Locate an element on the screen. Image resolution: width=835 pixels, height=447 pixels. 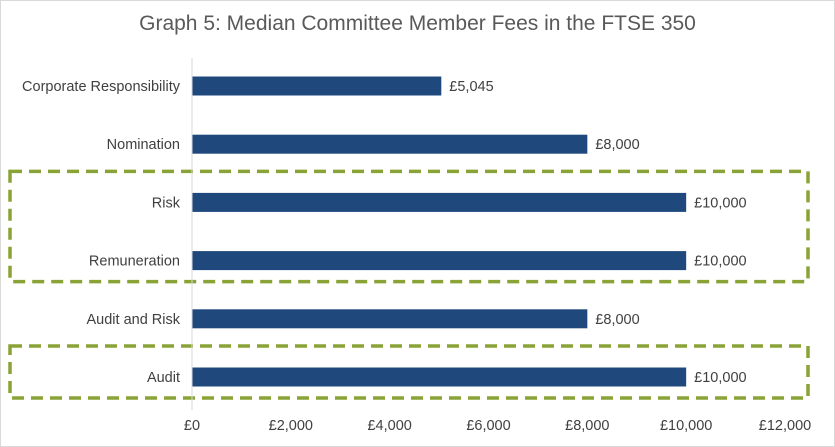
x-tick-label: £6,000 is located at coordinates (488, 426).